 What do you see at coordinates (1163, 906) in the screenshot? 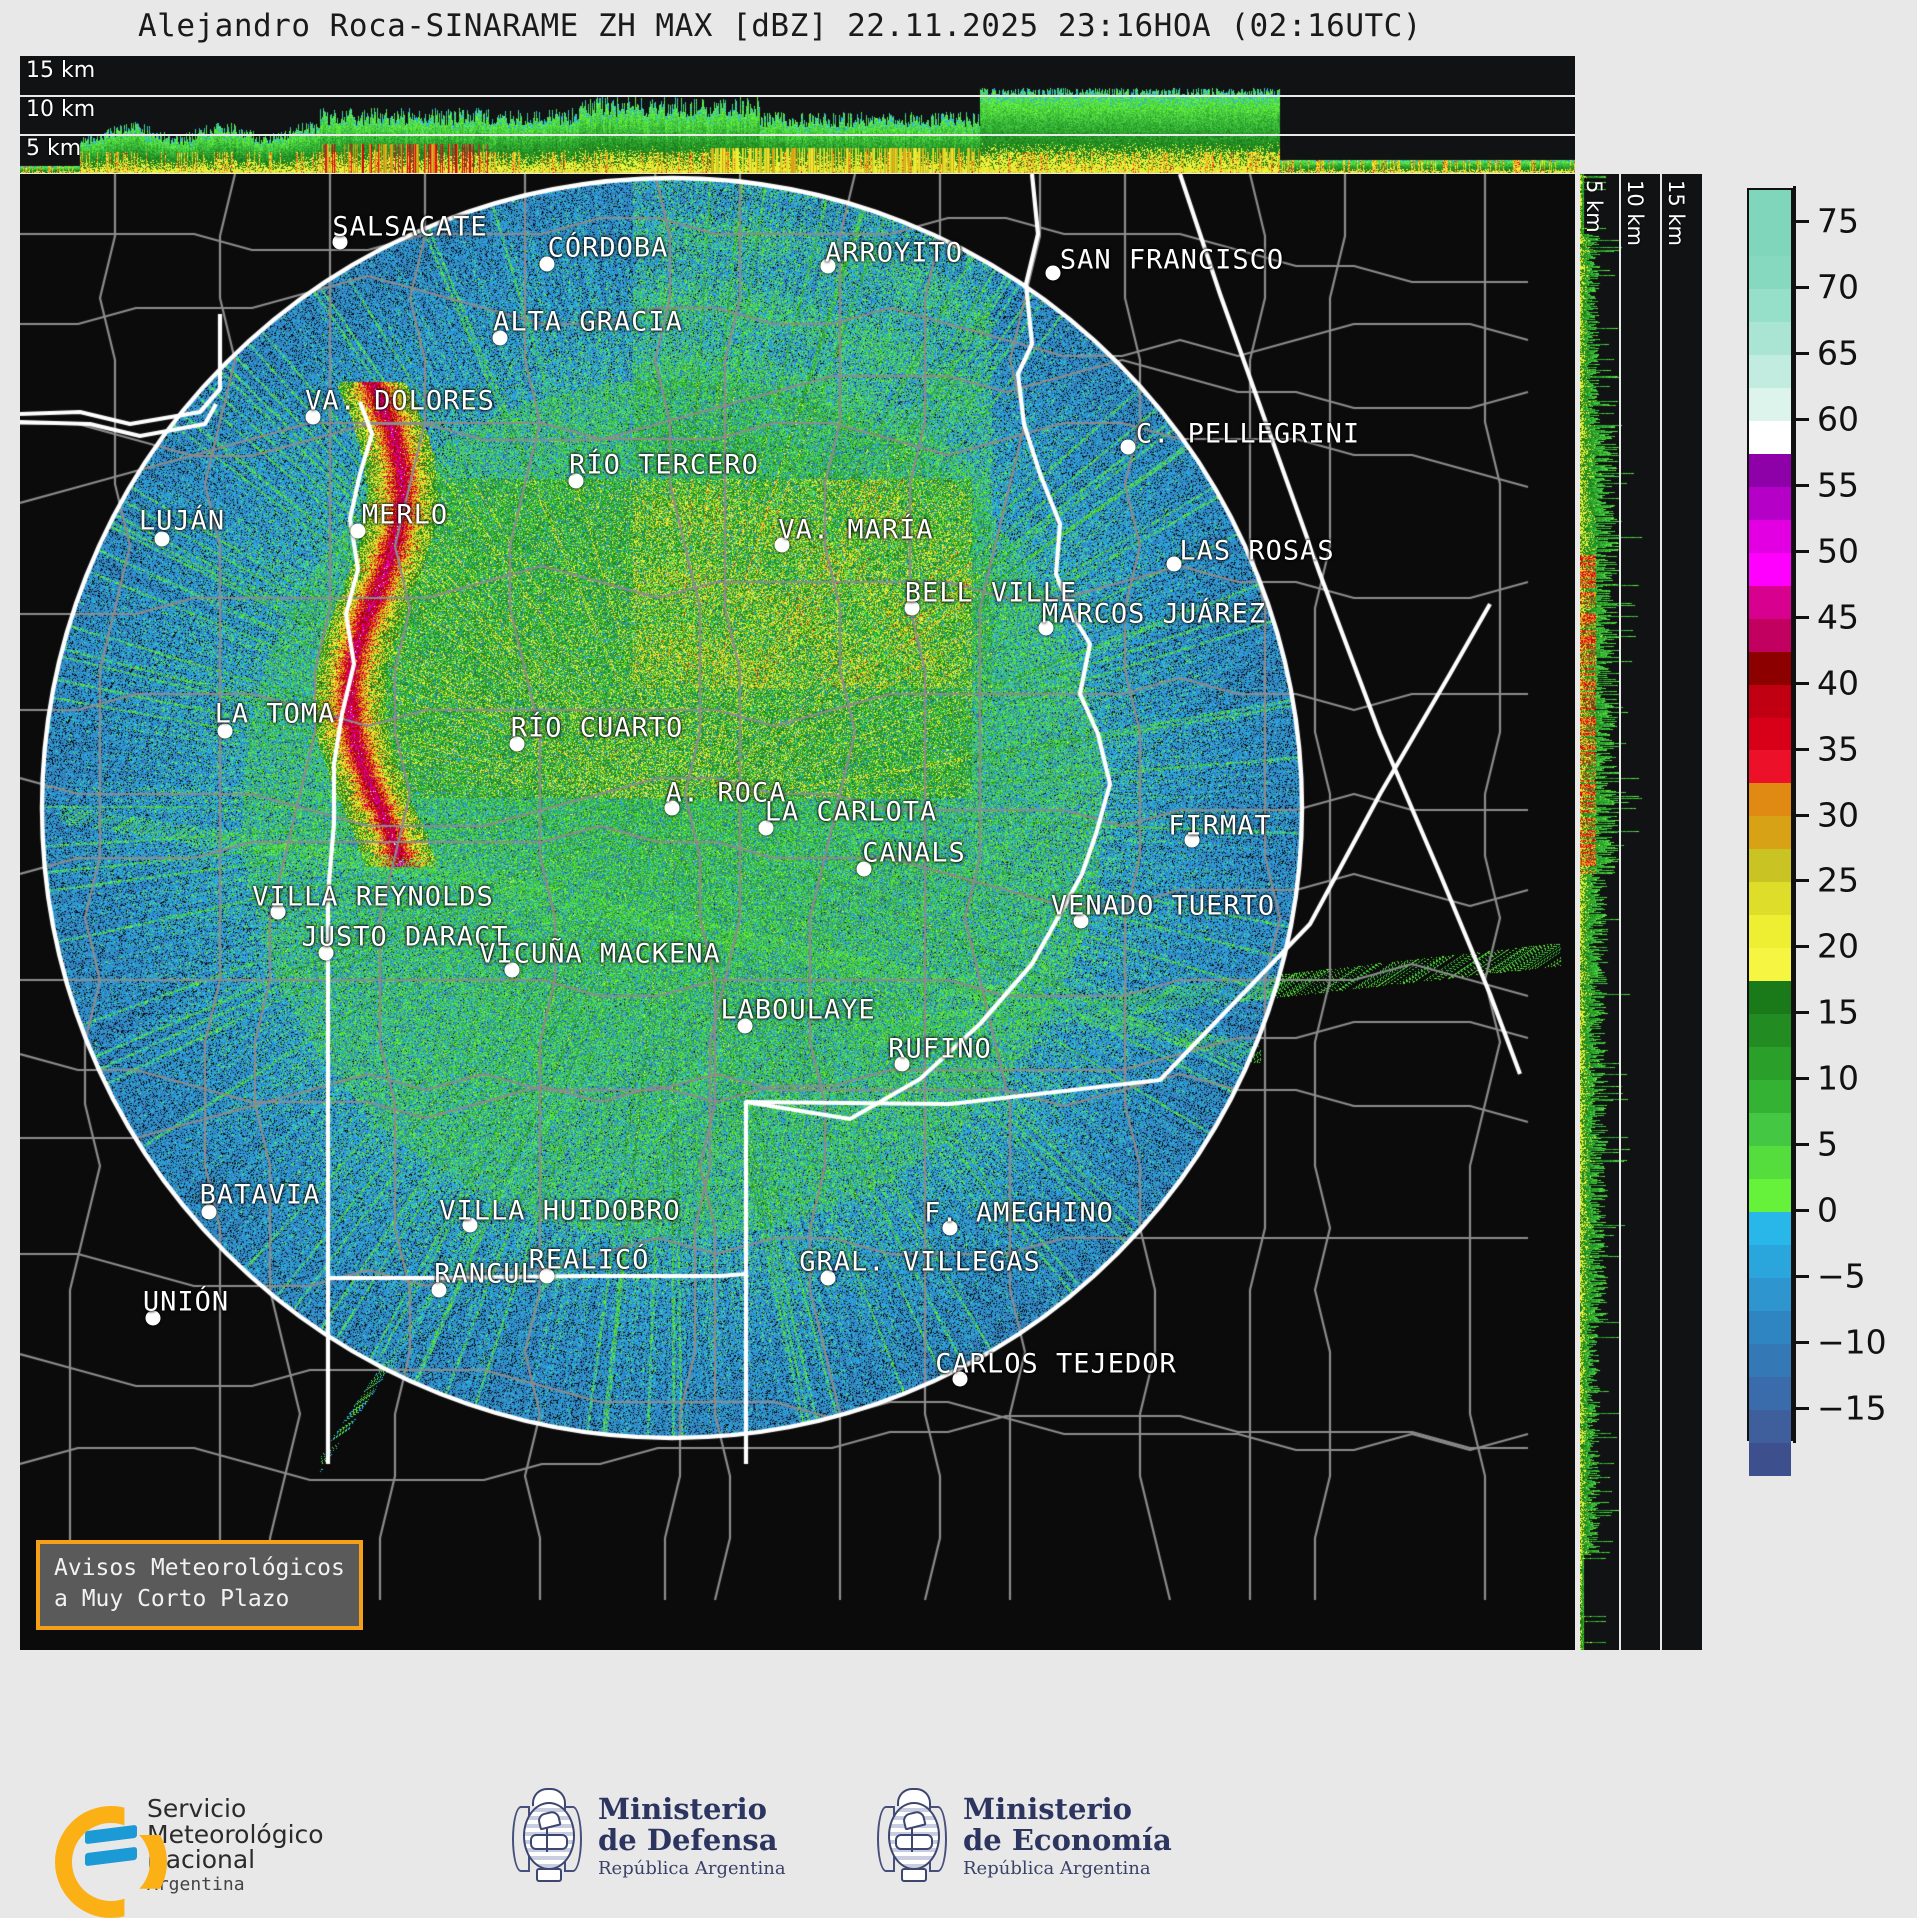
I see `city-label: VENADO TUERTO` at bounding box center [1163, 906].